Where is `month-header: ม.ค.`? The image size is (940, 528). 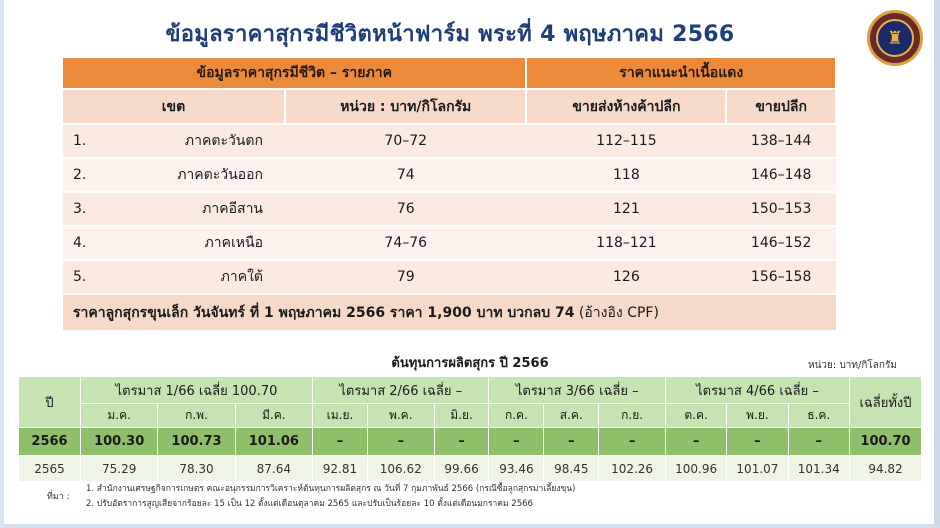 month-header: ม.ค. is located at coordinates (119, 415).